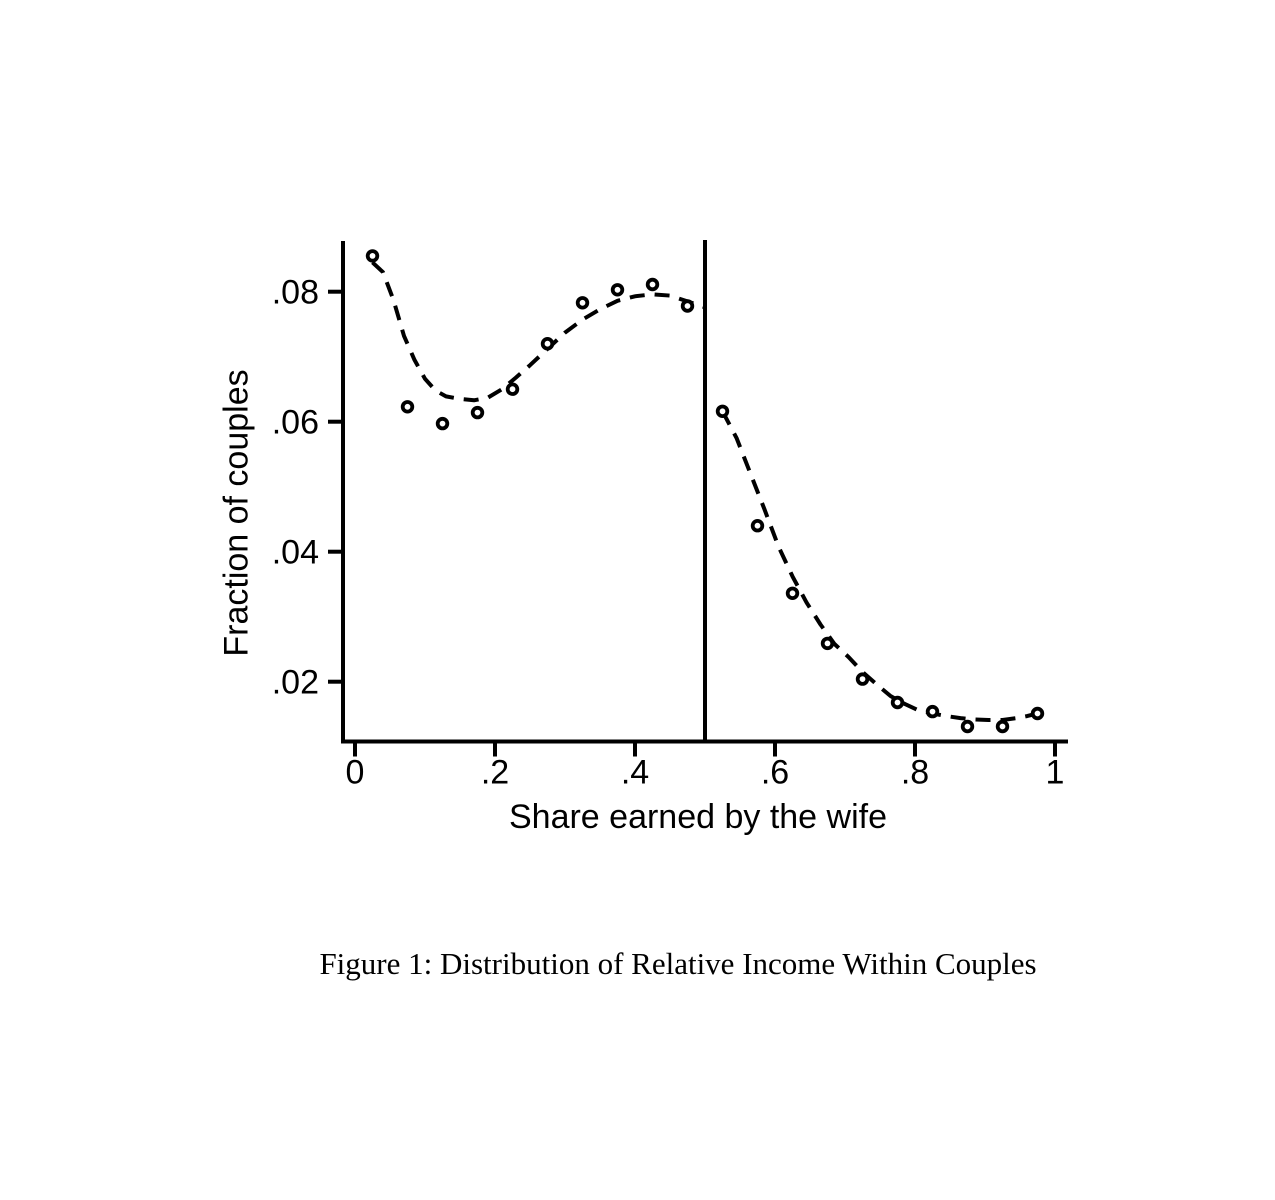  I want to click on x-tick-label: .8, so click(915, 773).